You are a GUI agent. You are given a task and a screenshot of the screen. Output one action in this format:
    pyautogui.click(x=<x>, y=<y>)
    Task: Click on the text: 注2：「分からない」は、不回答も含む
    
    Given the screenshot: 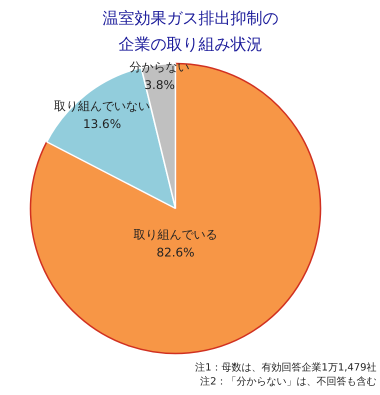 What is the action you would take?
    pyautogui.click(x=288, y=382)
    